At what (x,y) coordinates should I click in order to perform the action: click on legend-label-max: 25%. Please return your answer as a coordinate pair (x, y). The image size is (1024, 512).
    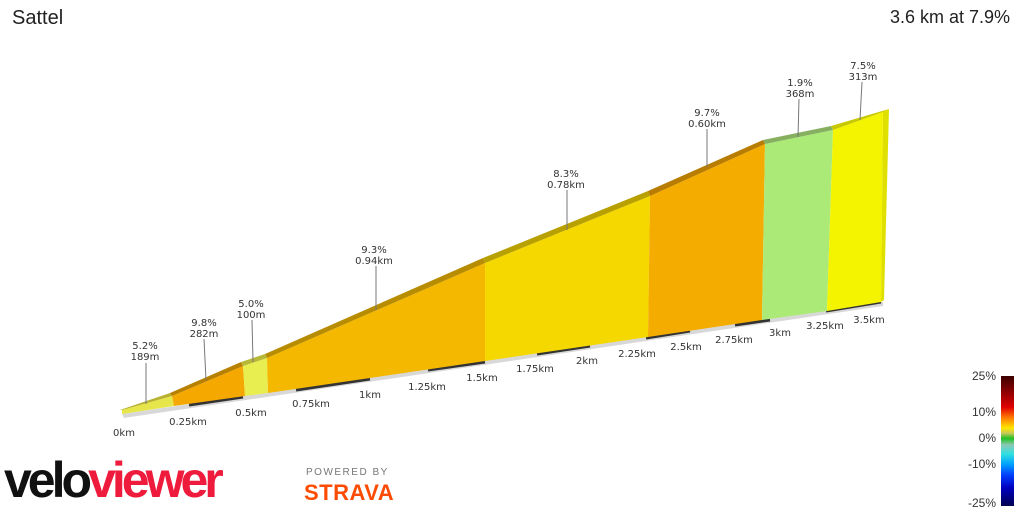
    Looking at the image, I should click on (983, 376).